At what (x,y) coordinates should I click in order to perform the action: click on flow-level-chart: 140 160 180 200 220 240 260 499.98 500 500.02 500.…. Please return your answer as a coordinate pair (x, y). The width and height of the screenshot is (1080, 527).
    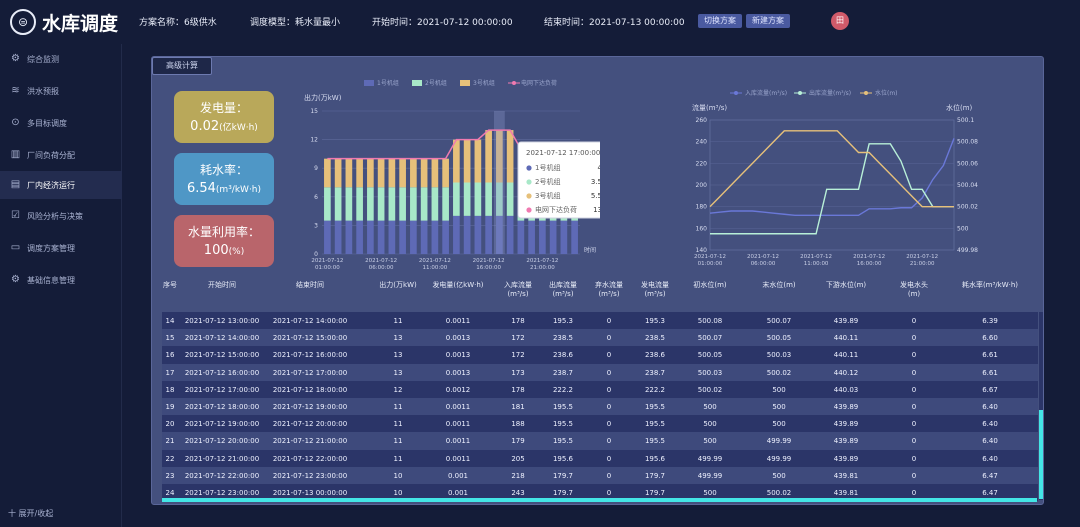
    Looking at the image, I should click on (835, 180).